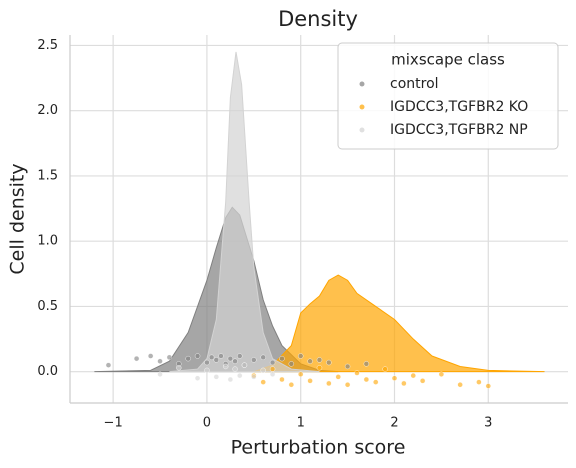 The width and height of the screenshot is (576, 468). What do you see at coordinates (47, 306) in the screenshot?
I see `y-tick-label: 0.5` at bounding box center [47, 306].